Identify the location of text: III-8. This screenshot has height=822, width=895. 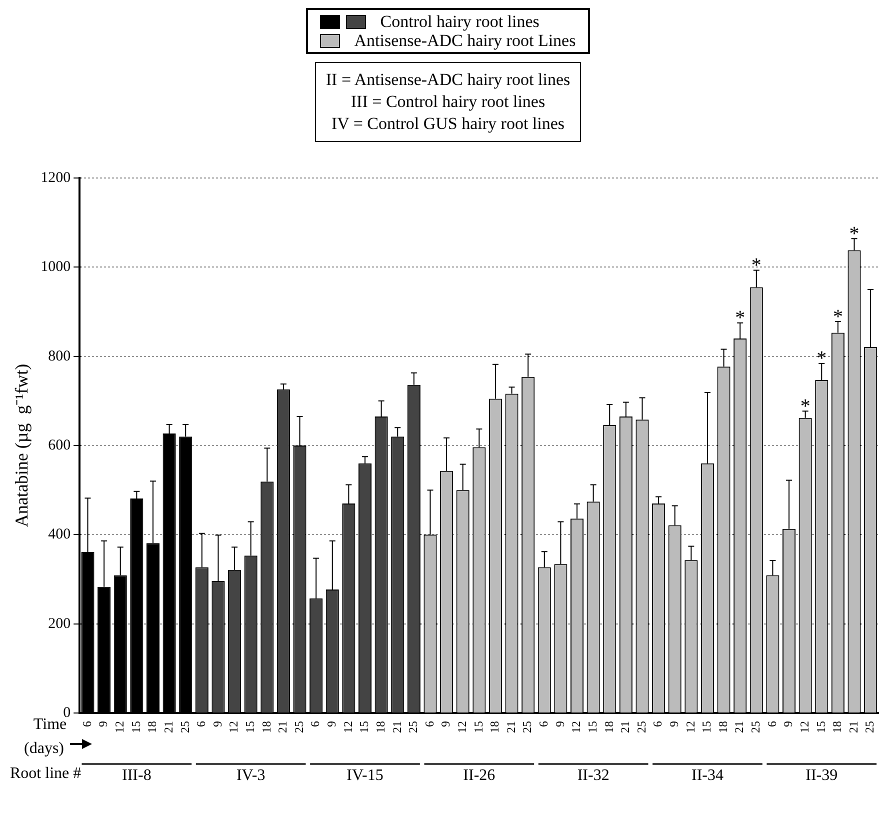
(137, 775).